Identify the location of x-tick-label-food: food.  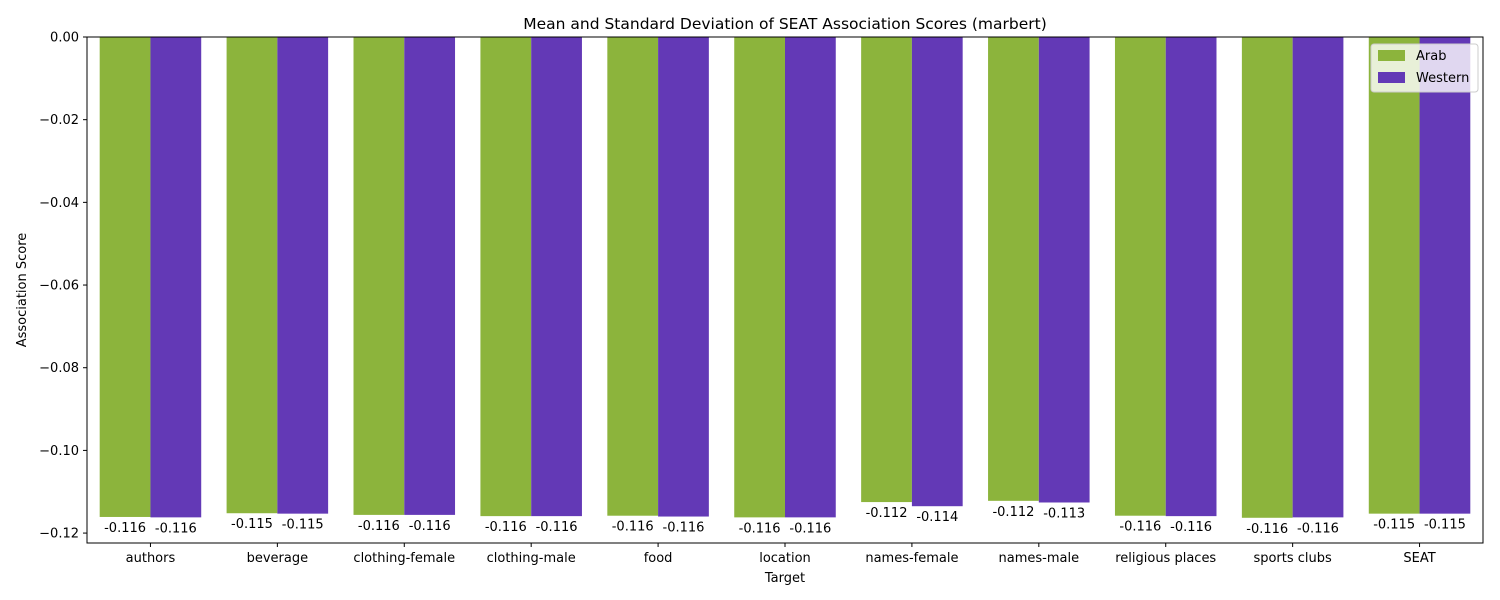
(658, 558).